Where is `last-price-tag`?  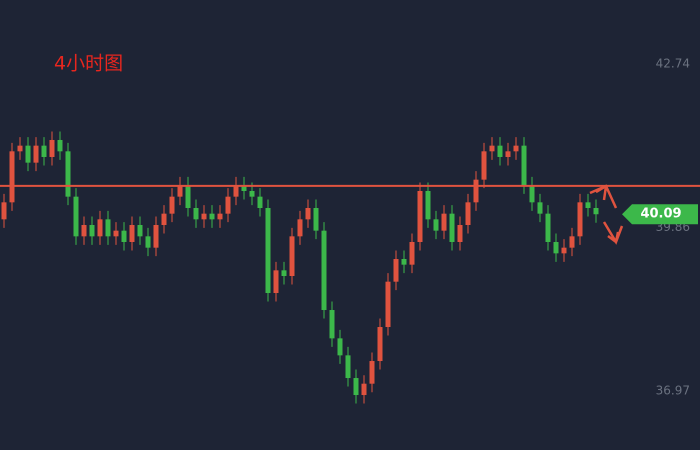 last-price-tag is located at coordinates (660, 214).